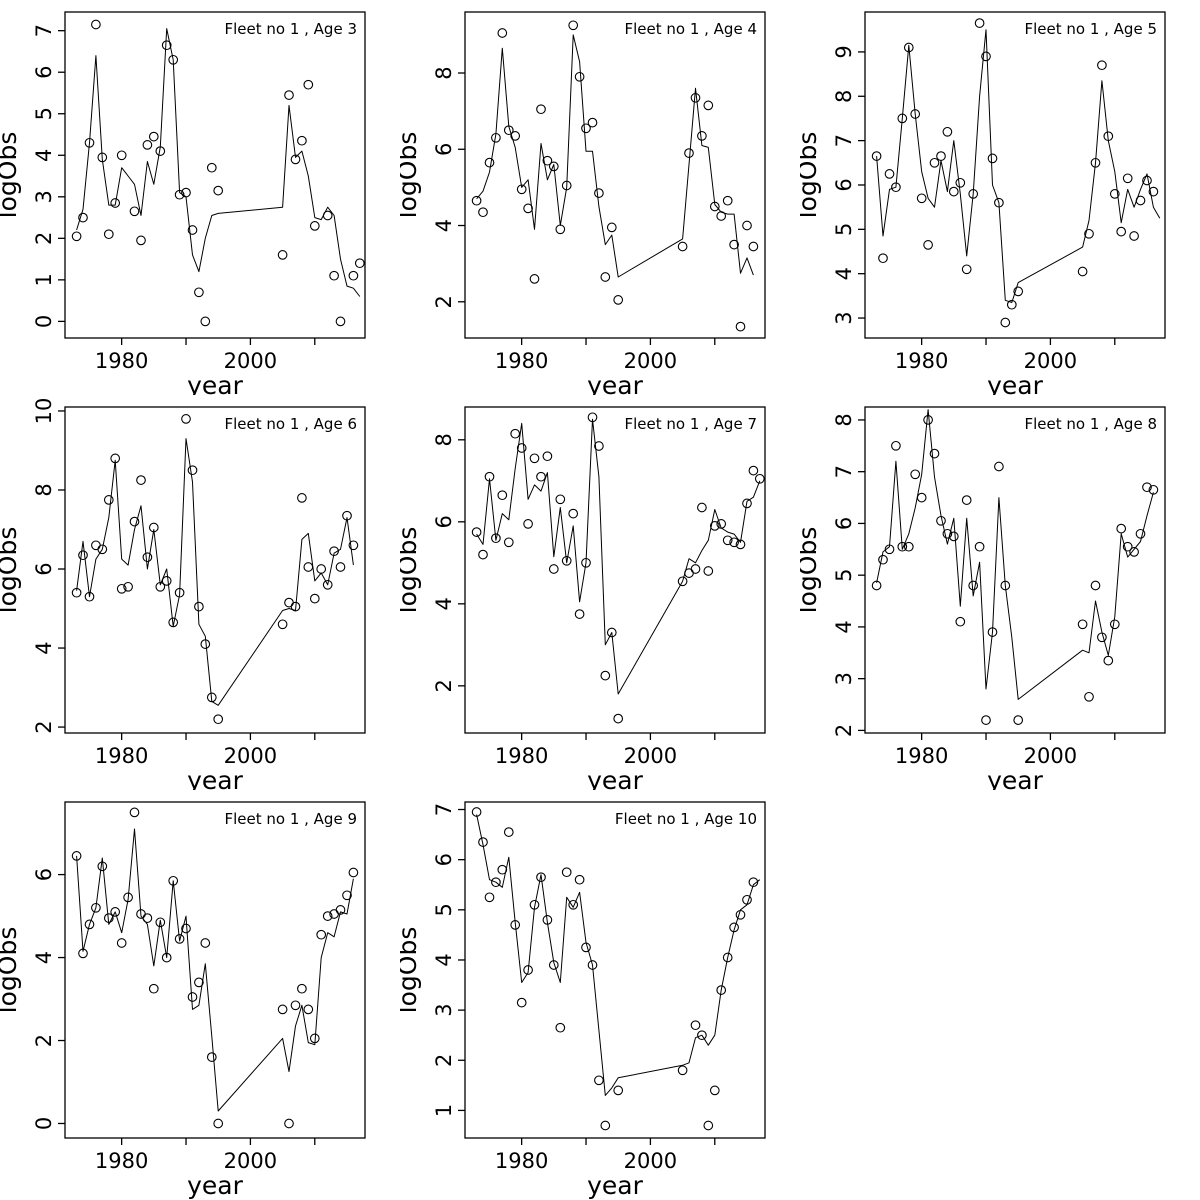  What do you see at coordinates (44, 196) in the screenshot?
I see `y-tick-label: 3` at bounding box center [44, 196].